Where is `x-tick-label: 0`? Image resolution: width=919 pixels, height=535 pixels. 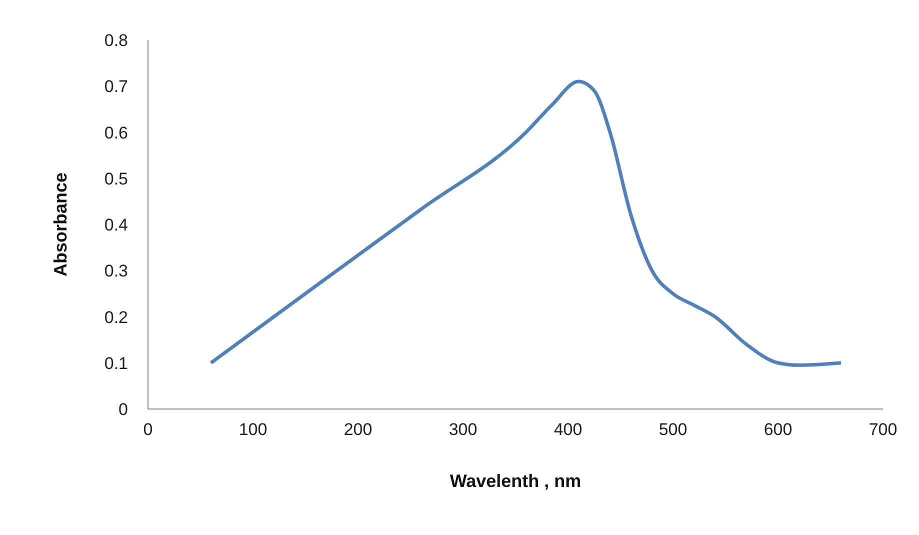 x-tick-label: 0 is located at coordinates (148, 430).